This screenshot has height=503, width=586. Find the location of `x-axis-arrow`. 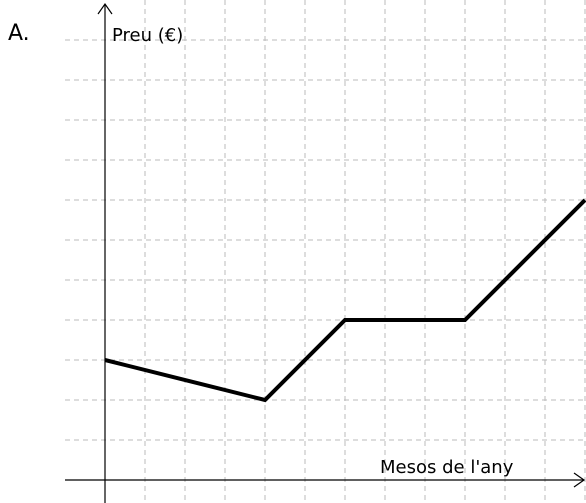

x-axis-arrow is located at coordinates (579, 480).